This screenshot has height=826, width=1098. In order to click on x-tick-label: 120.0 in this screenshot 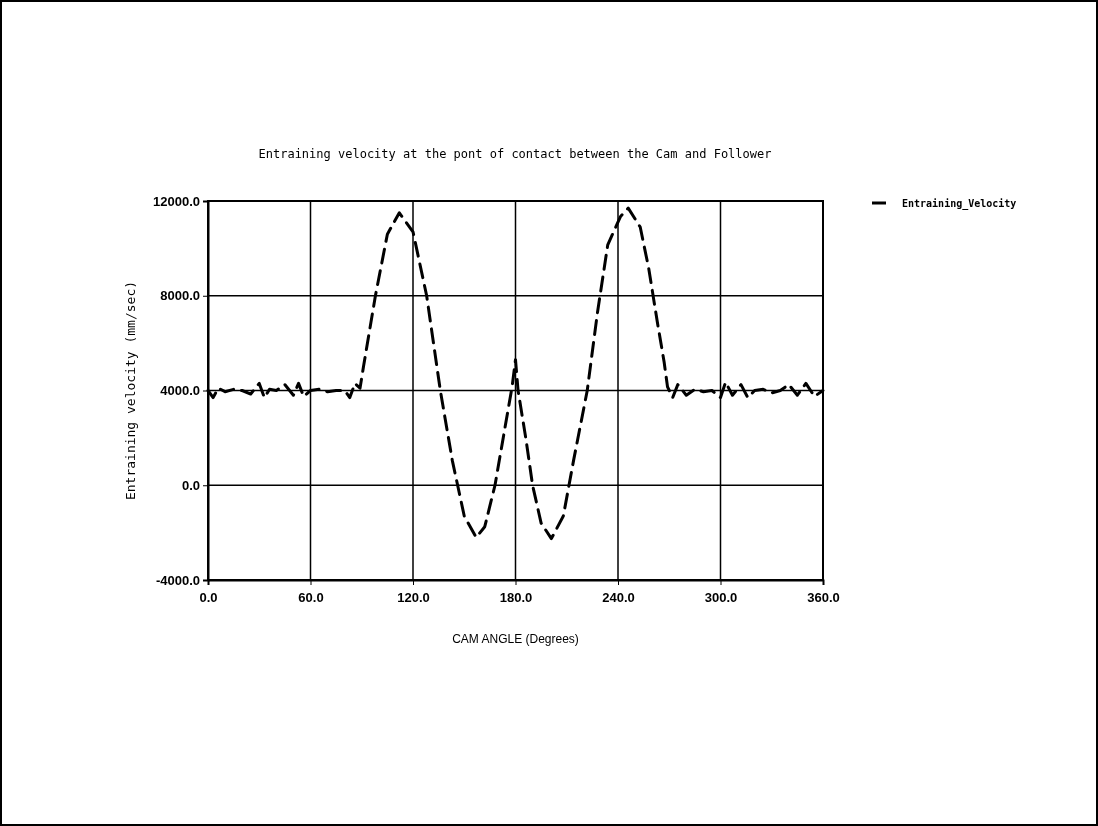, I will do `click(413, 598)`.